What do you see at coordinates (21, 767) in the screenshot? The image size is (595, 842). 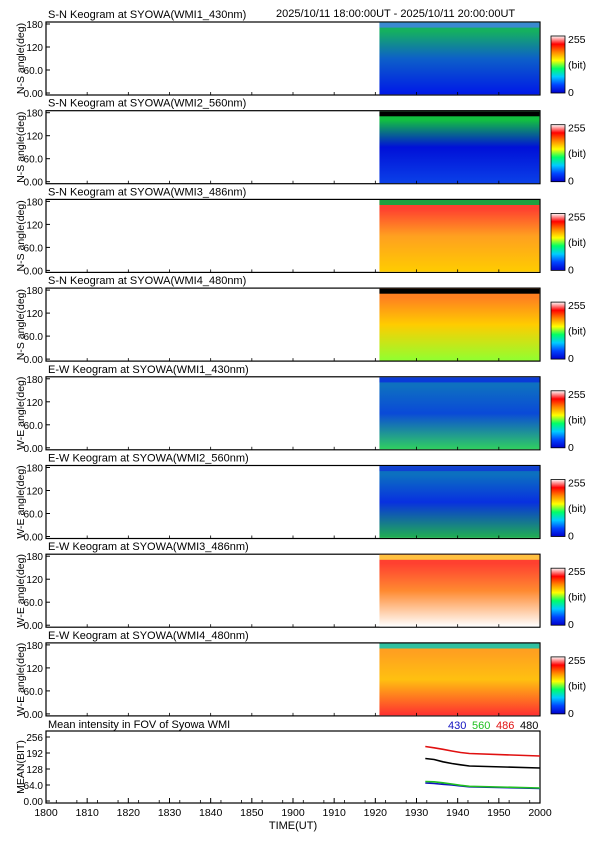 I see `y-axis-label: MEAN(BIT)` at bounding box center [21, 767].